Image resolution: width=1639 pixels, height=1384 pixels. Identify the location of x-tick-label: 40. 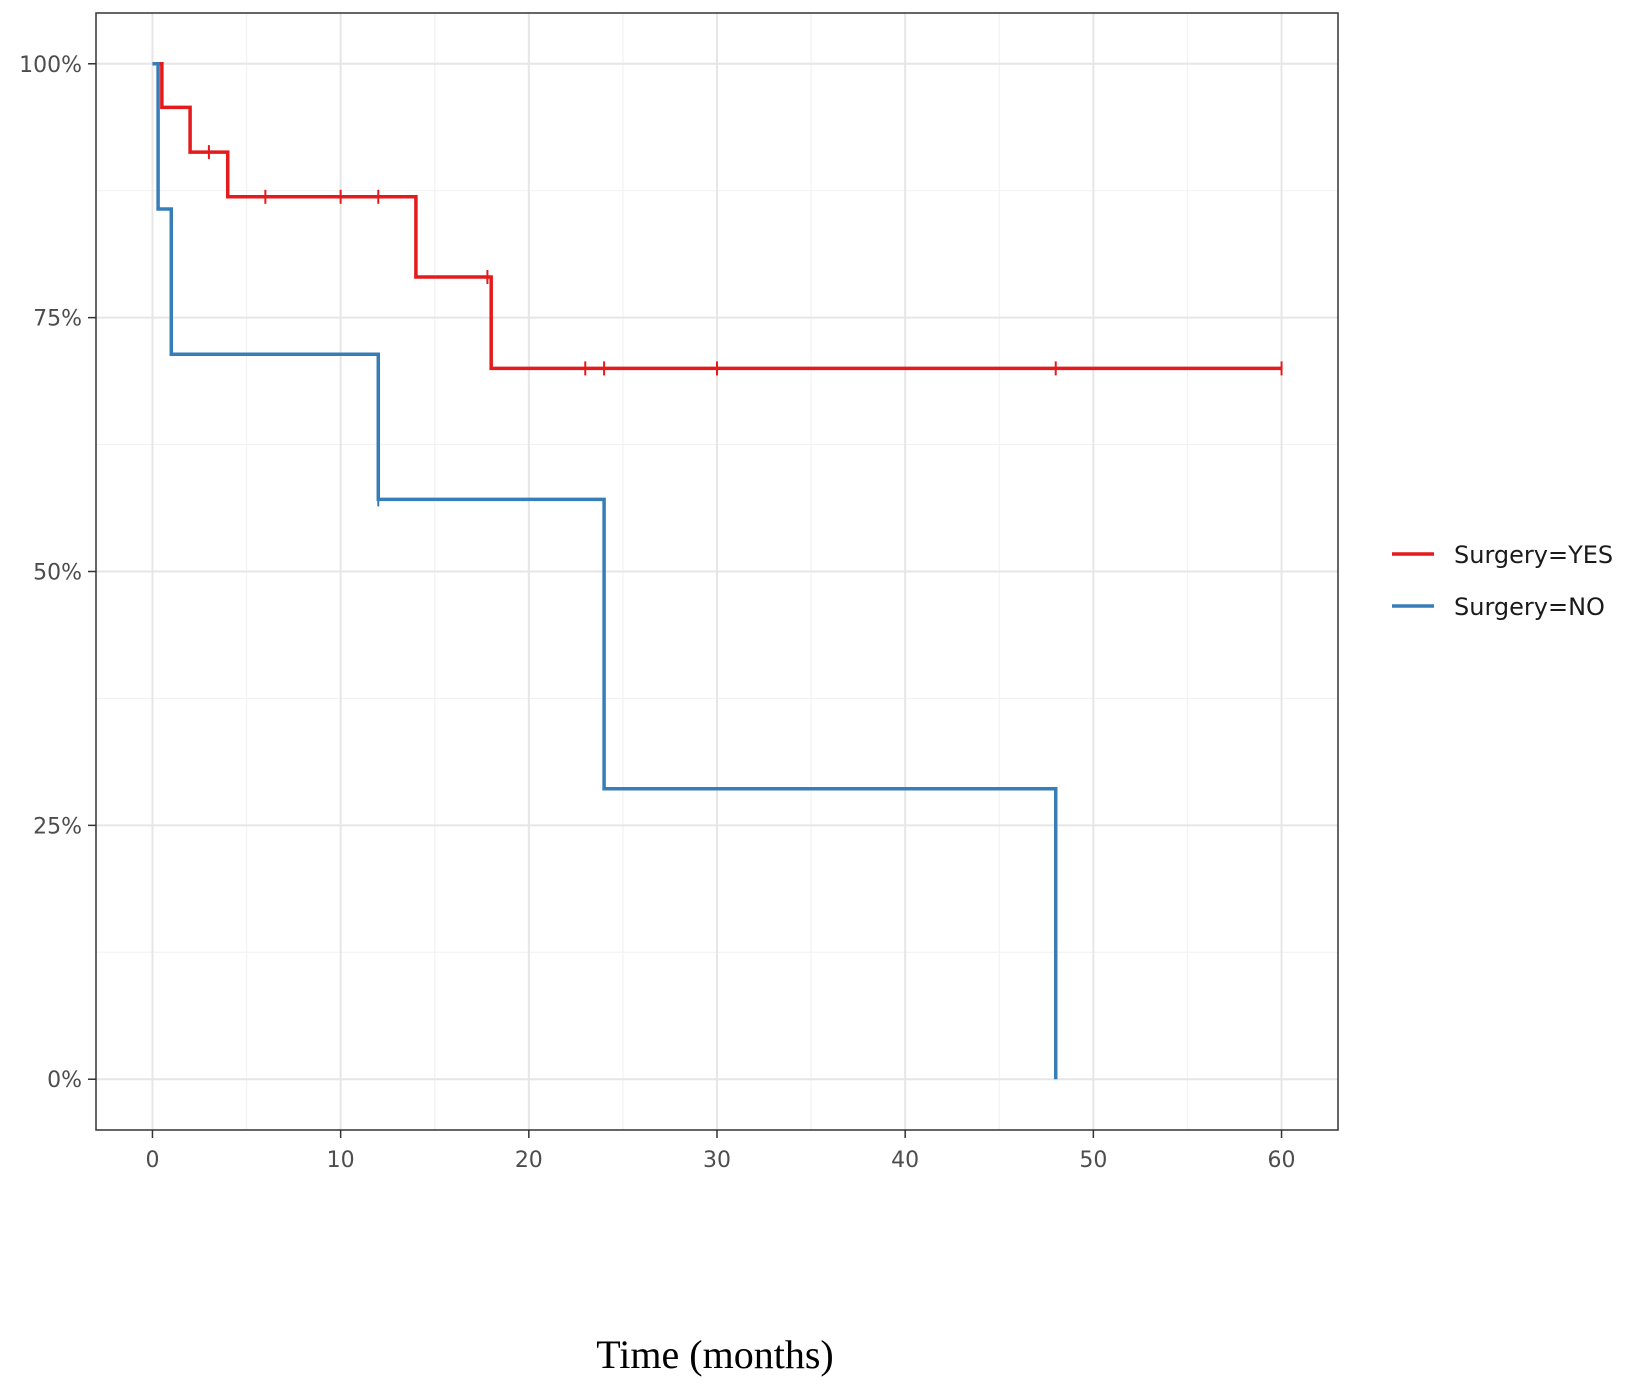
(905, 1160).